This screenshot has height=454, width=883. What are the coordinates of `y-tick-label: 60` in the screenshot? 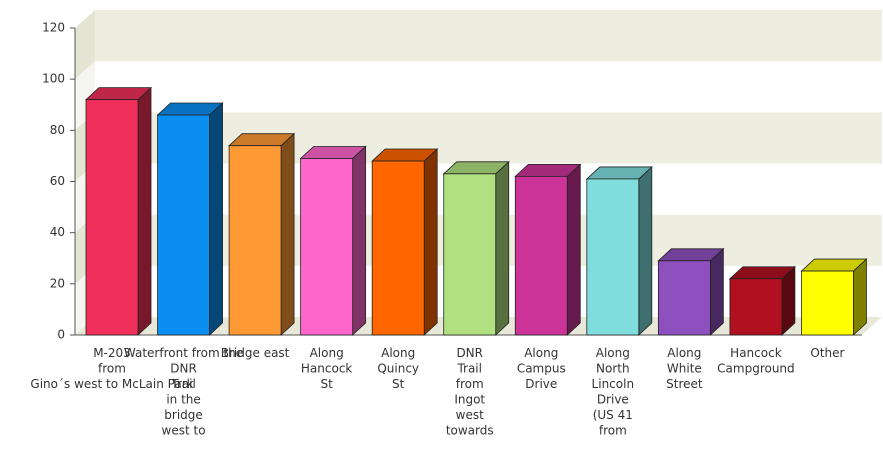 It's located at (57, 181).